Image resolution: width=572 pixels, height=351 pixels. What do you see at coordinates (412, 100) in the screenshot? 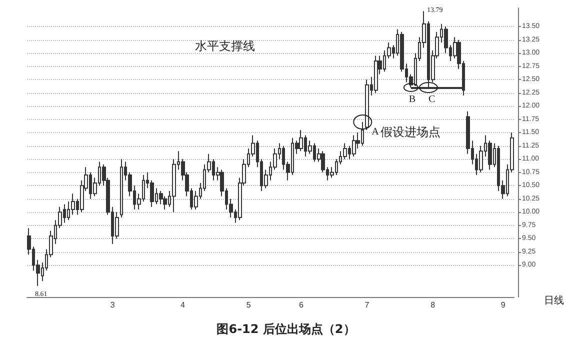
I see `annotation: B` at bounding box center [412, 100].